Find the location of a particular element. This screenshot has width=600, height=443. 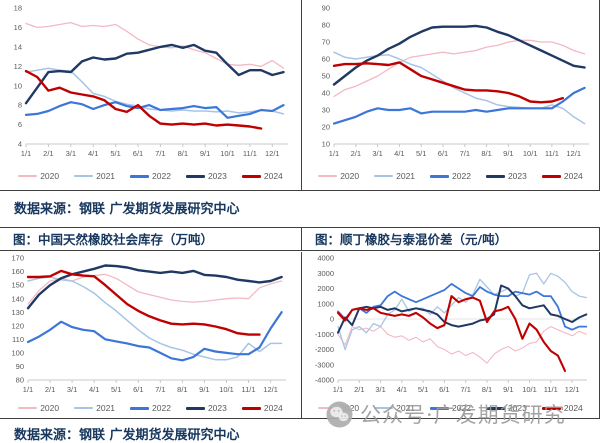

legend-item-2020: 2020 is located at coordinates (338, 176).